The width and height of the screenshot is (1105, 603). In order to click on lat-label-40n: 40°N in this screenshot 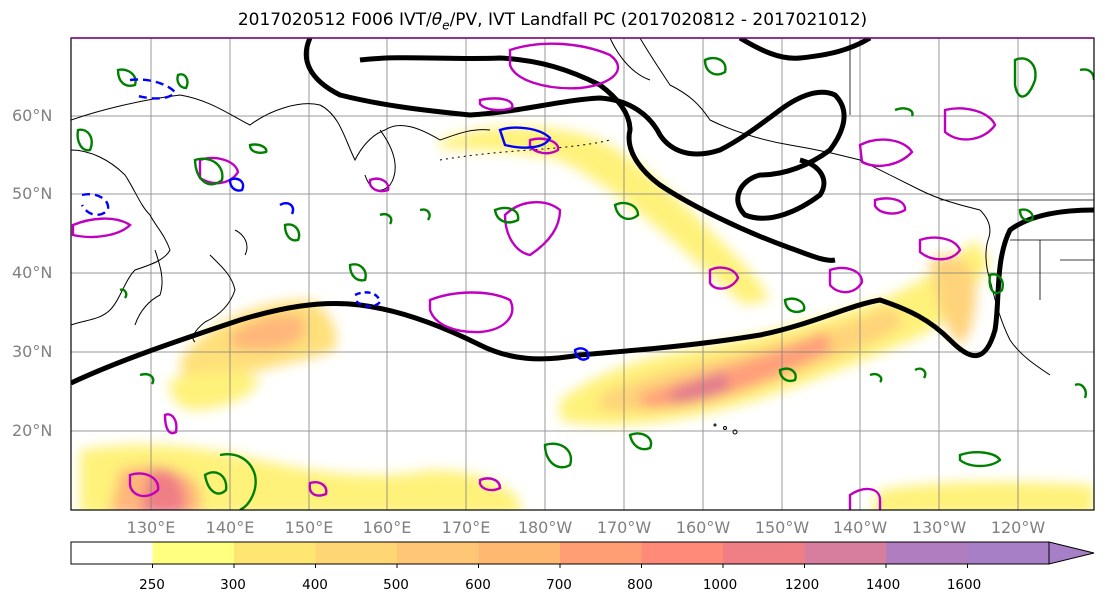, I will do `click(32, 272)`.